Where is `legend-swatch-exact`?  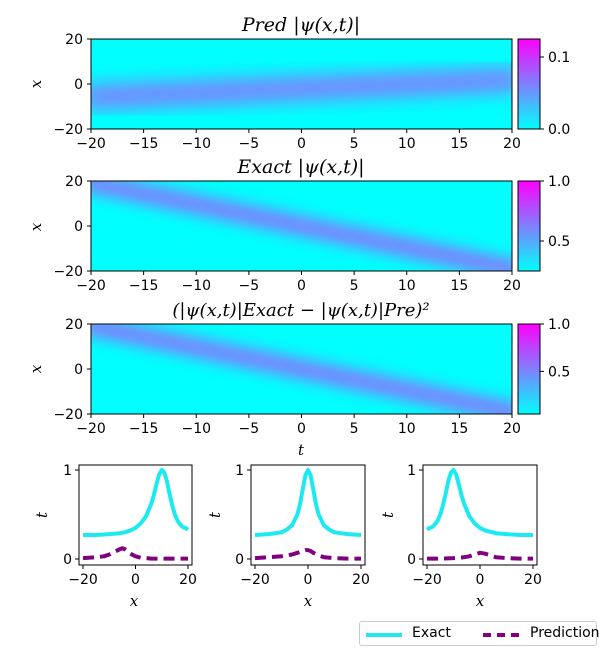
legend-swatch-exact is located at coordinates (384, 635).